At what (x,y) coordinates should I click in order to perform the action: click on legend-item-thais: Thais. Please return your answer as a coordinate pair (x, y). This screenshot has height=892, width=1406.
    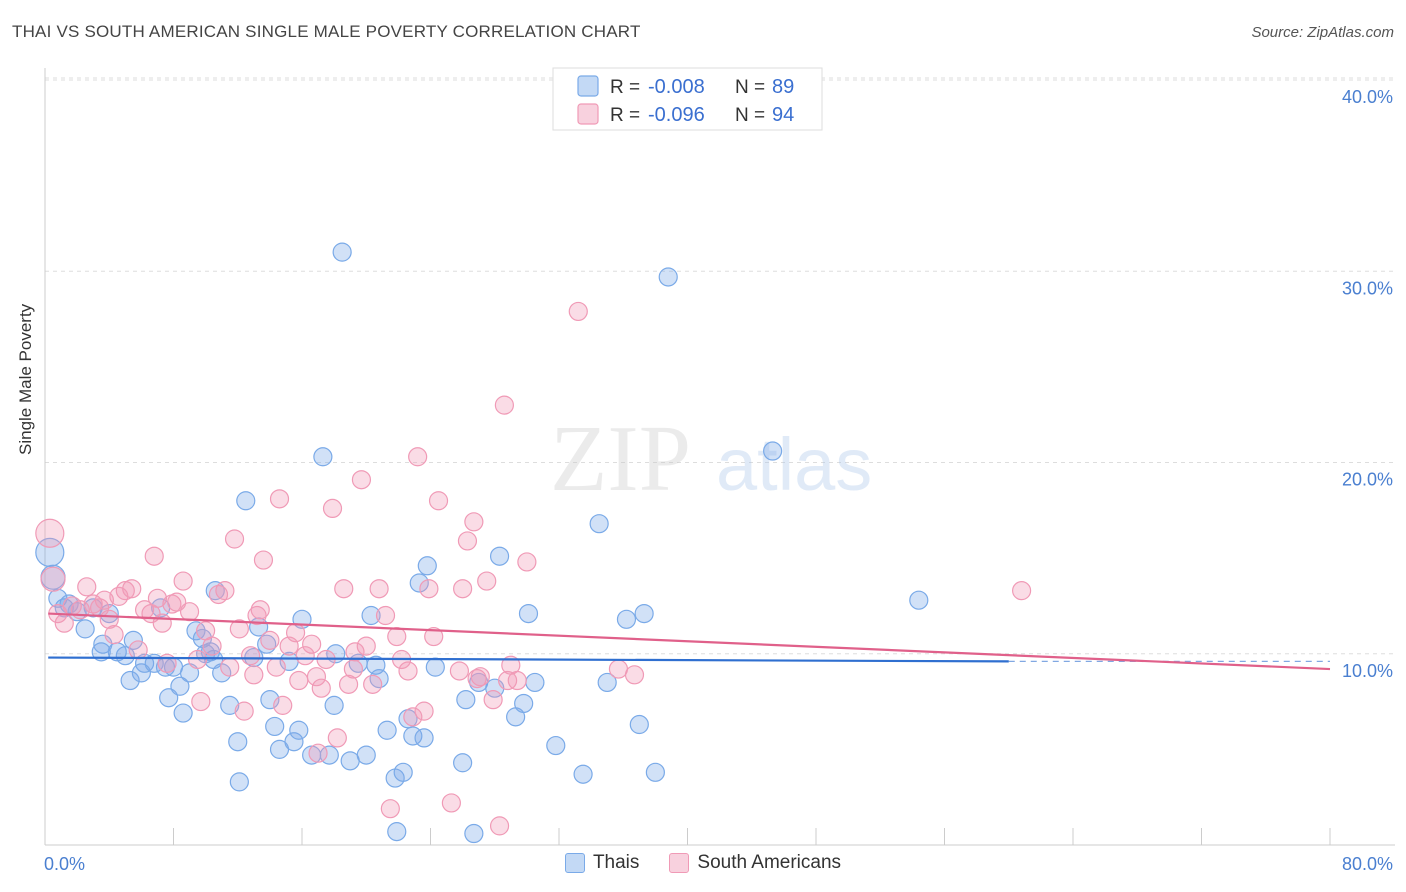
    Looking at the image, I should click on (602, 863).